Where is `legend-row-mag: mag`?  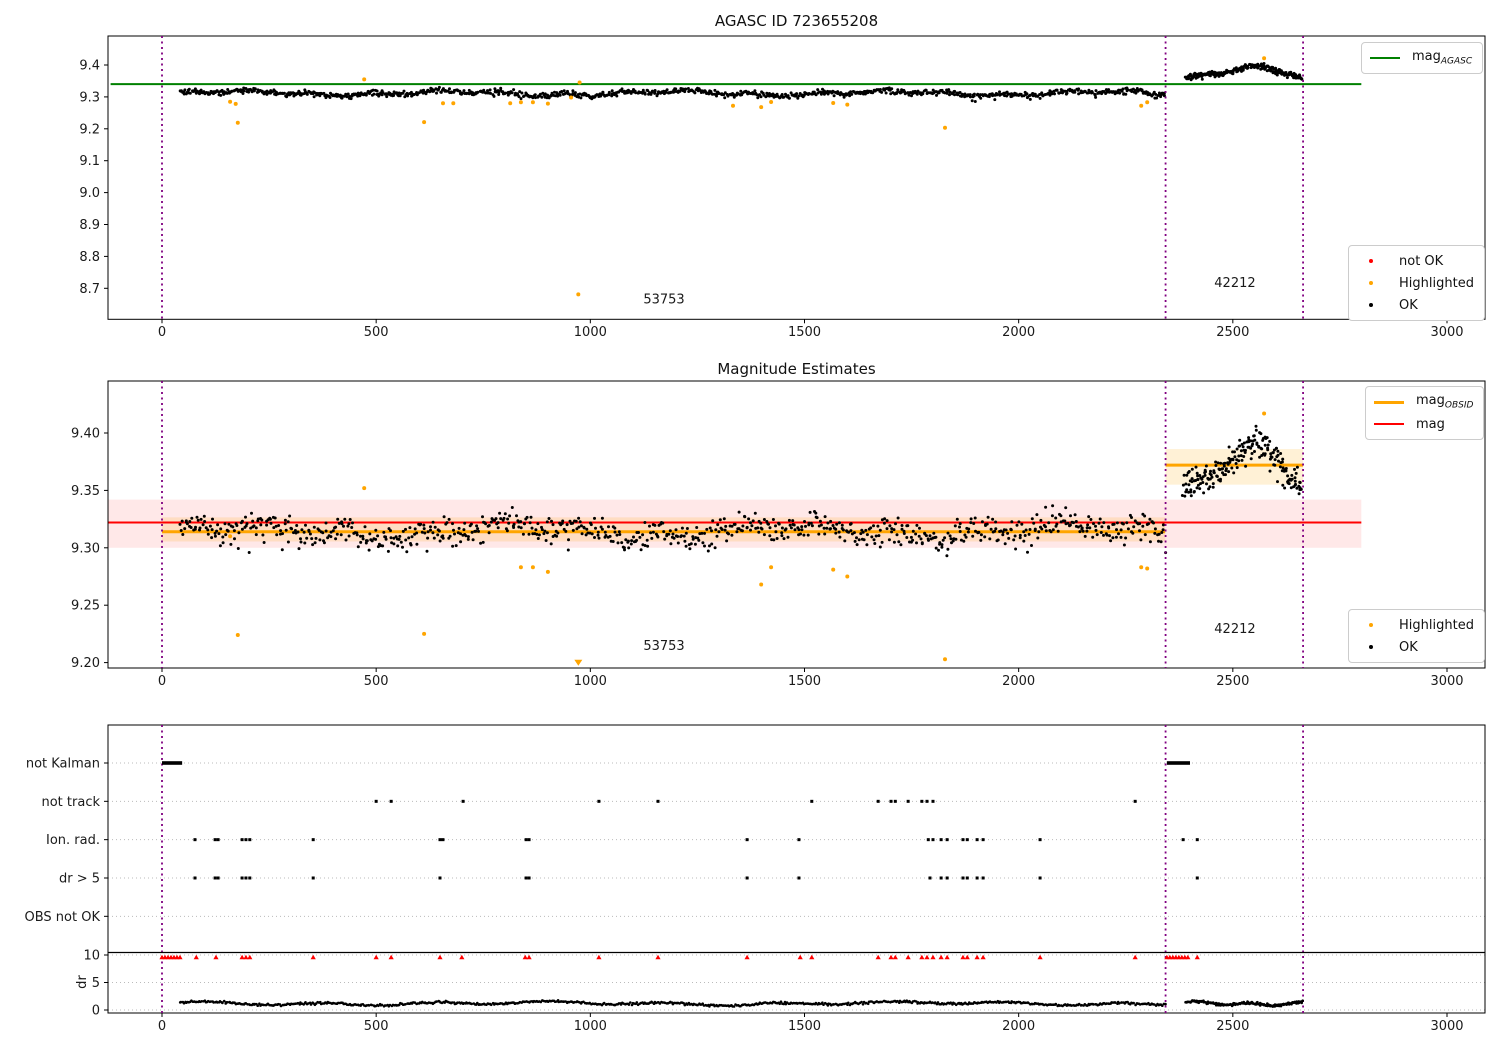
legend-row-mag: mag is located at coordinates (1423, 424).